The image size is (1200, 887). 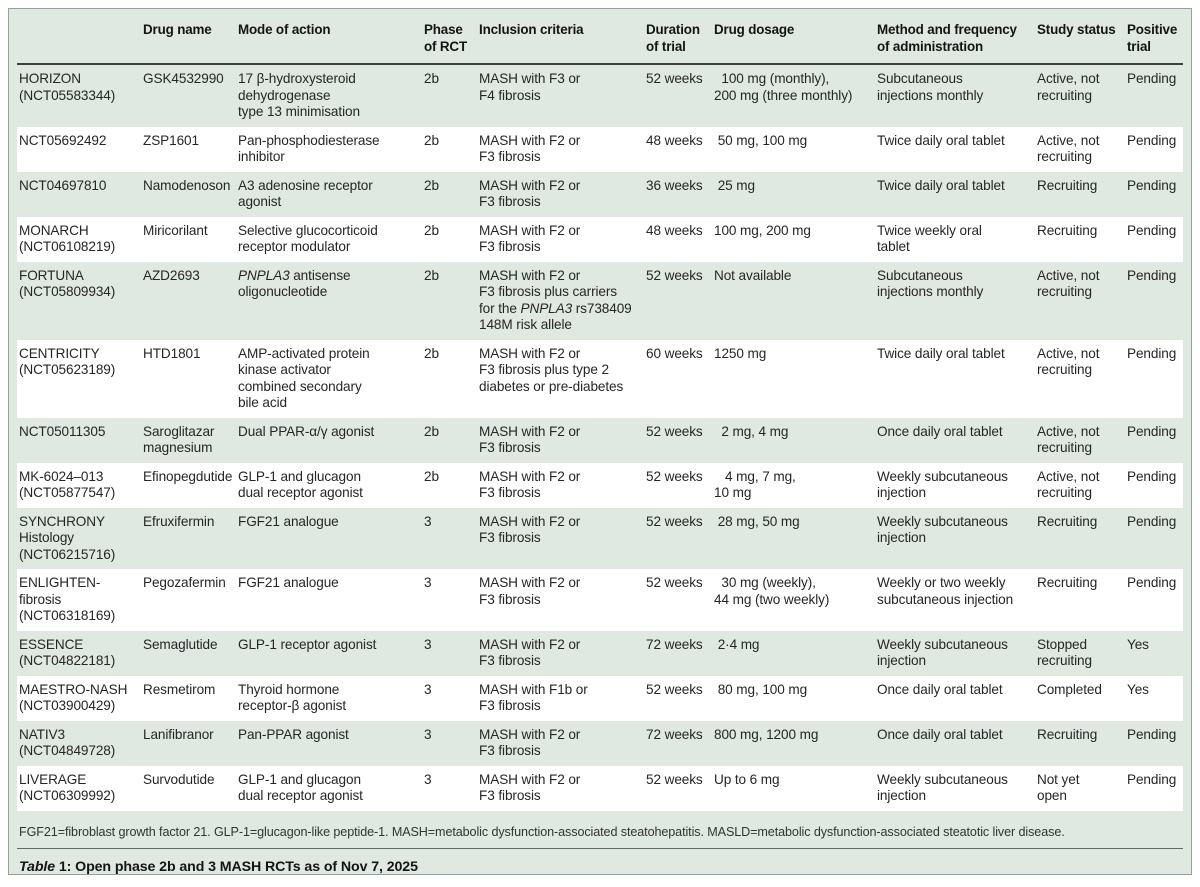 I want to click on cell-dosage: Up to 6 mg, so click(x=747, y=779).